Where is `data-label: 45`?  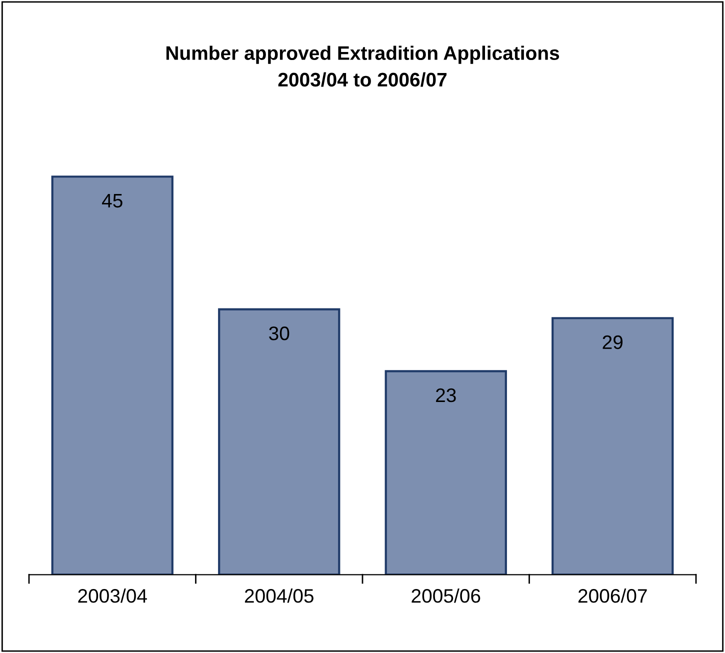 data-label: 45 is located at coordinates (112, 201).